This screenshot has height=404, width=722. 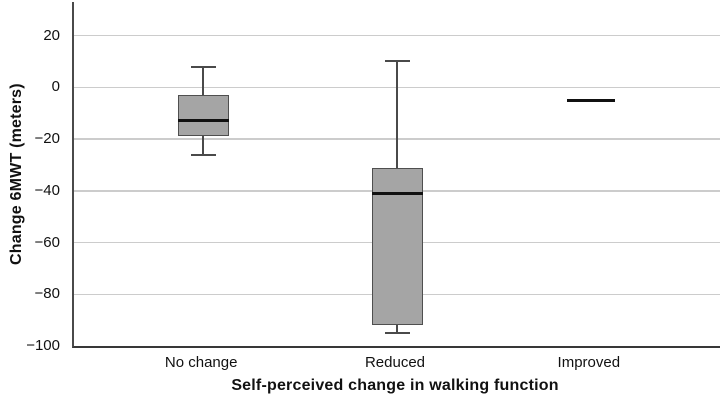 What do you see at coordinates (47, 294) in the screenshot?
I see `y-tick-label: −80` at bounding box center [47, 294].